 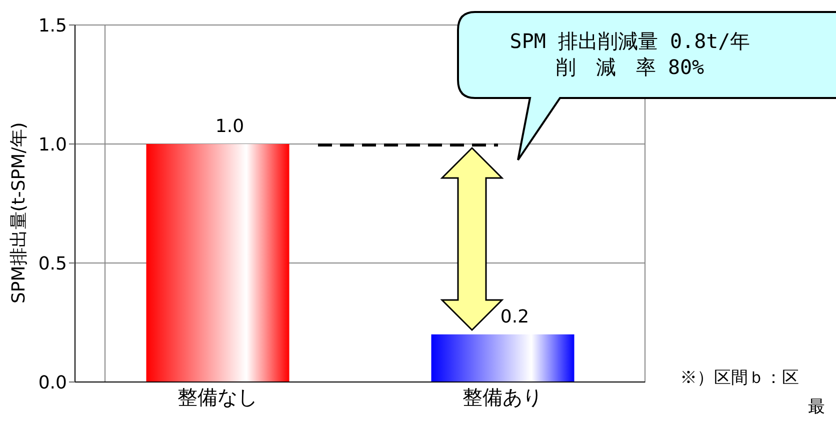 I want to click on data-label: 1.0, so click(x=229, y=126).